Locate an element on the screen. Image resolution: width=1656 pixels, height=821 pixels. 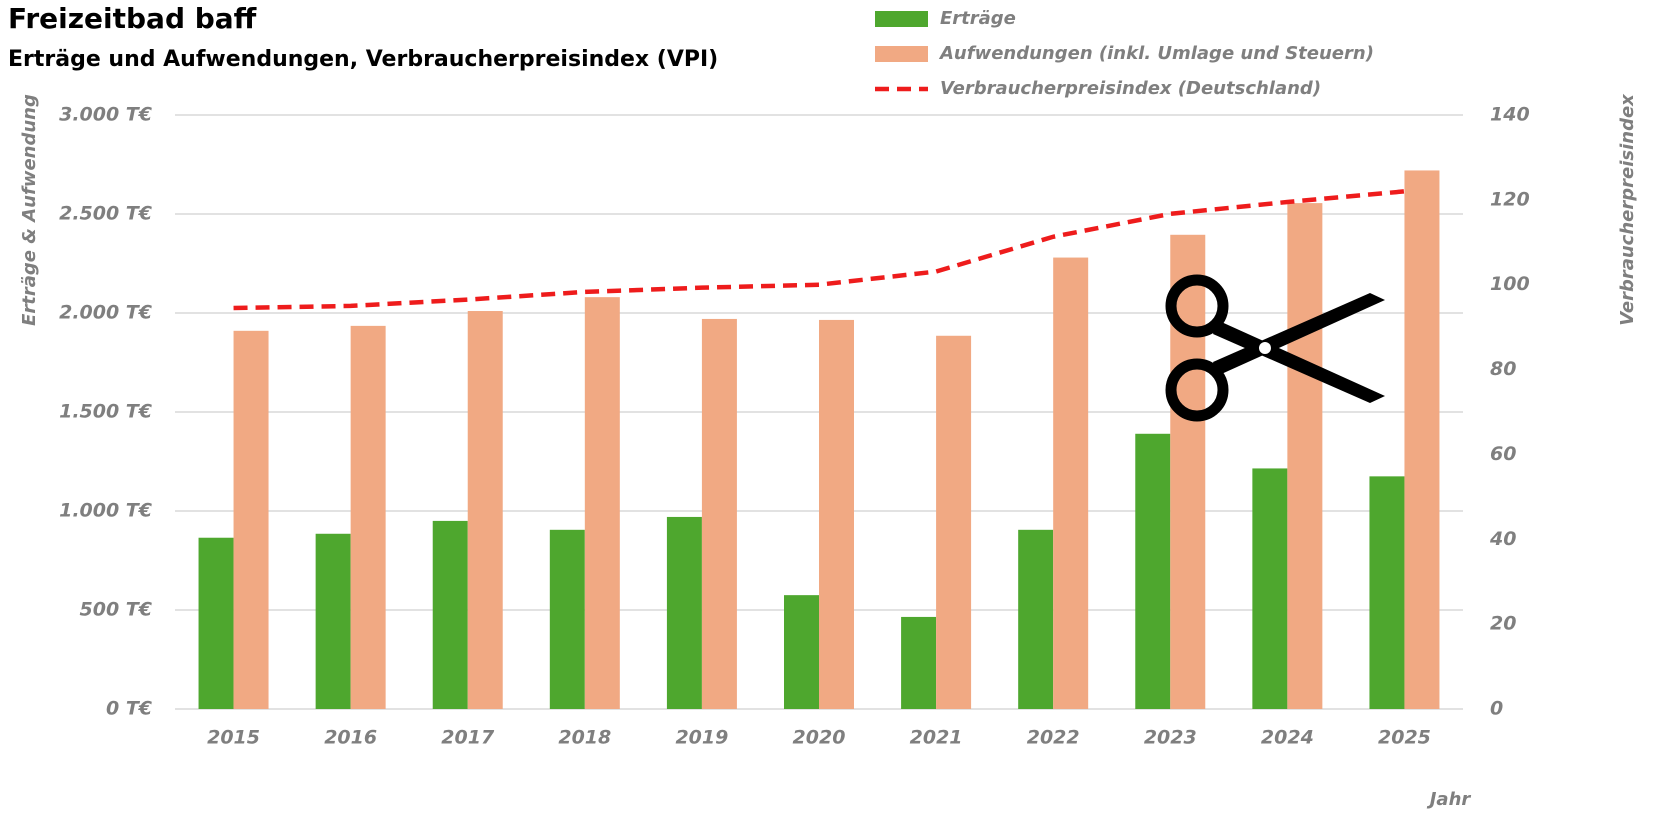
y2-tick-label: 100 is located at coordinates (1510, 284).